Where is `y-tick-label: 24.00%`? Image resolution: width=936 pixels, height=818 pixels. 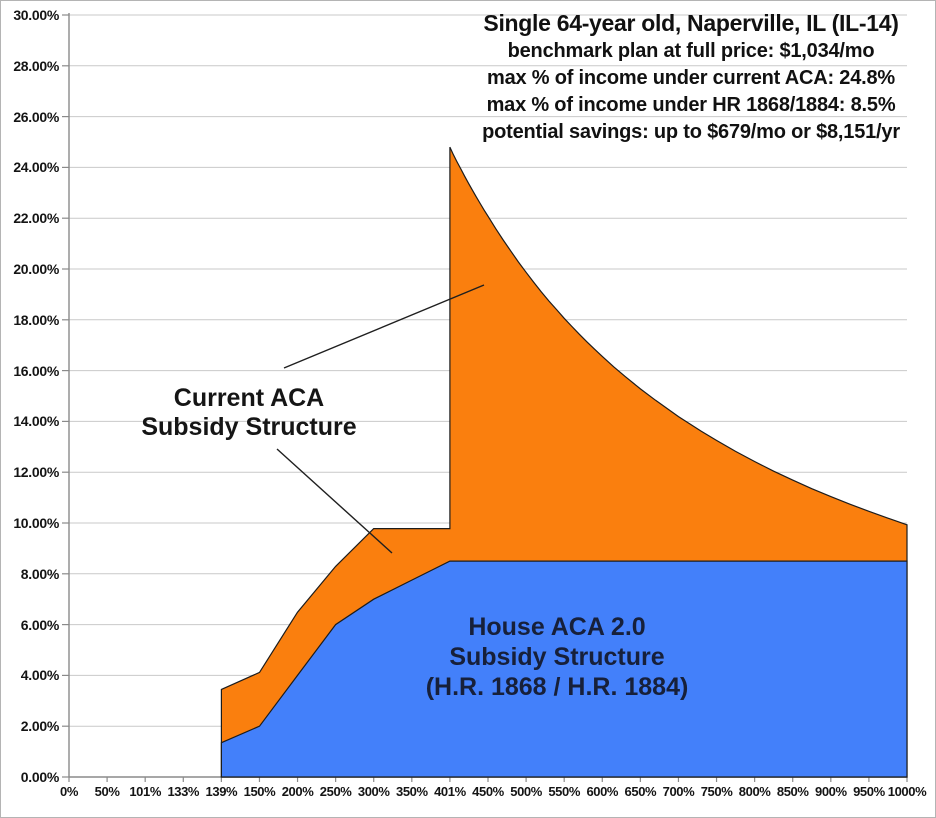
y-tick-label: 24.00% is located at coordinates (36, 167).